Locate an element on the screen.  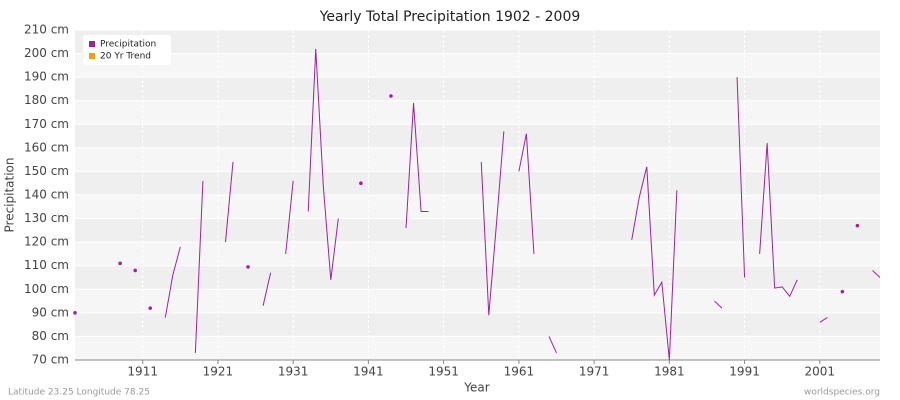
y-tick-label: 110 cm is located at coordinates (46, 265).